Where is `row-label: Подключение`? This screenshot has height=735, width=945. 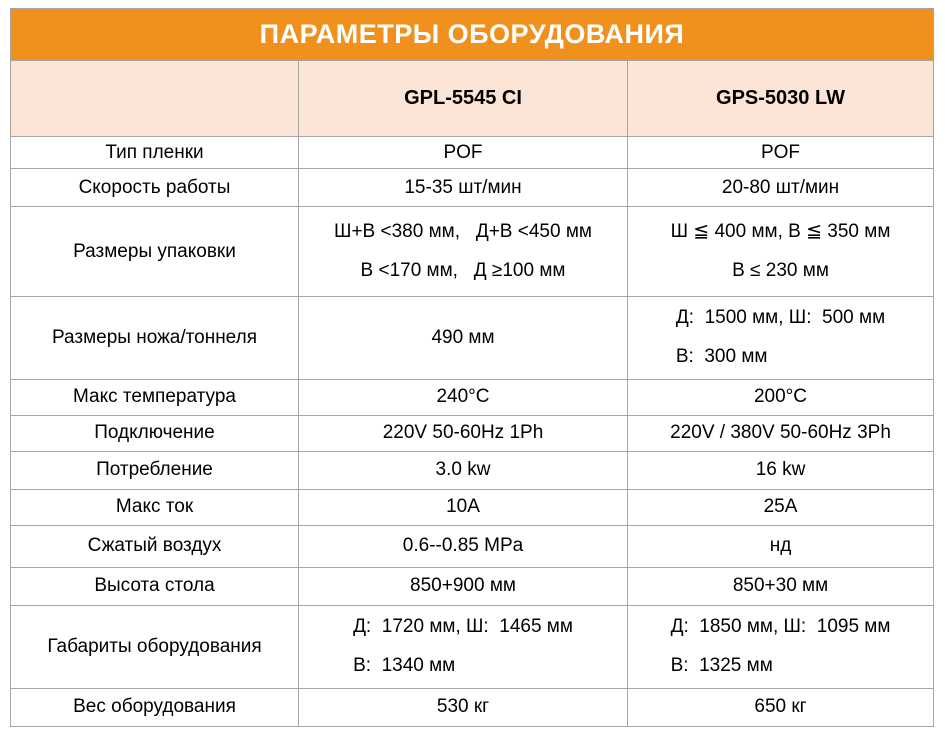 row-label: Подключение is located at coordinates (154, 433).